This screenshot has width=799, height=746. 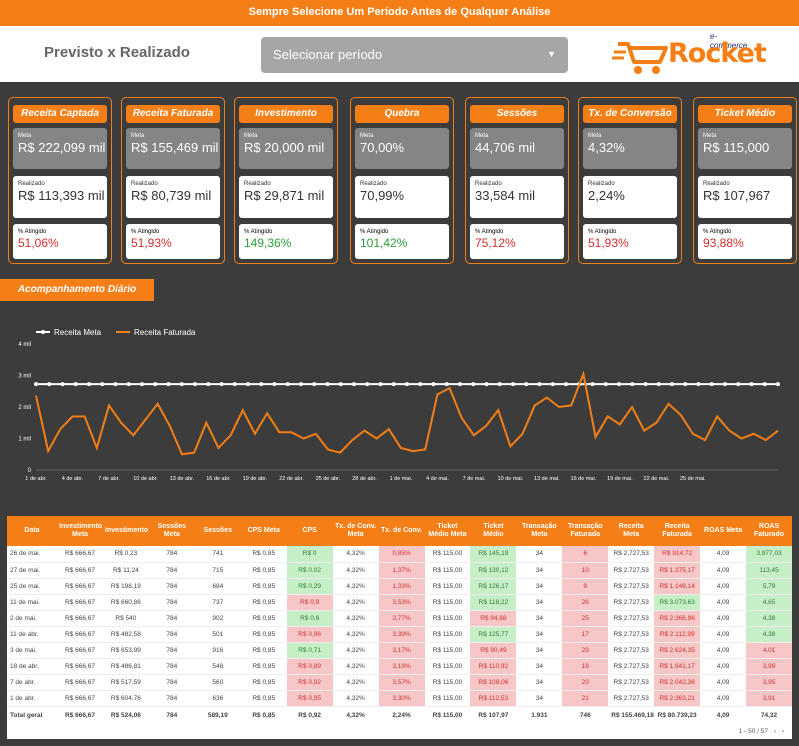 I want to click on pager-next-icon: ›, so click(x=782, y=731).